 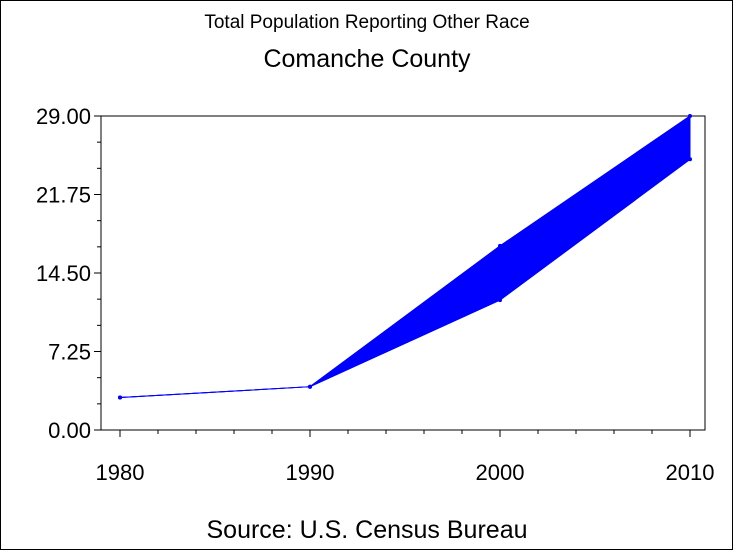 What do you see at coordinates (63, 116) in the screenshot?
I see `y-tick-label: 29.00` at bounding box center [63, 116].